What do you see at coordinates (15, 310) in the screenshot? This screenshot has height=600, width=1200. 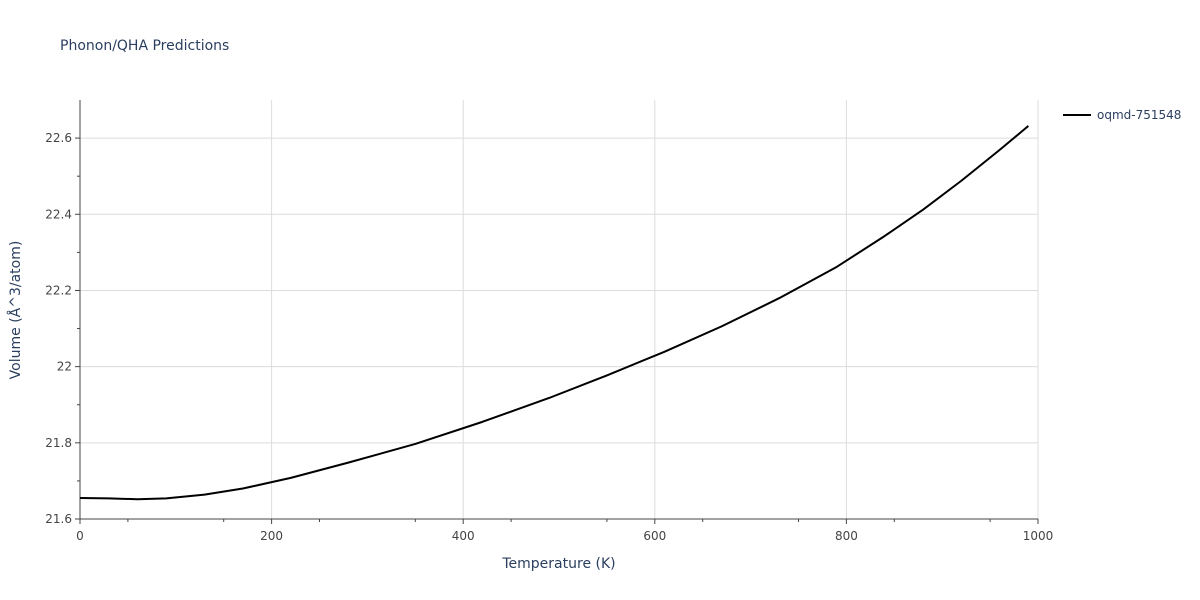 I see `y-axis-title: Volume (Å^3/atom)` at bounding box center [15, 310].